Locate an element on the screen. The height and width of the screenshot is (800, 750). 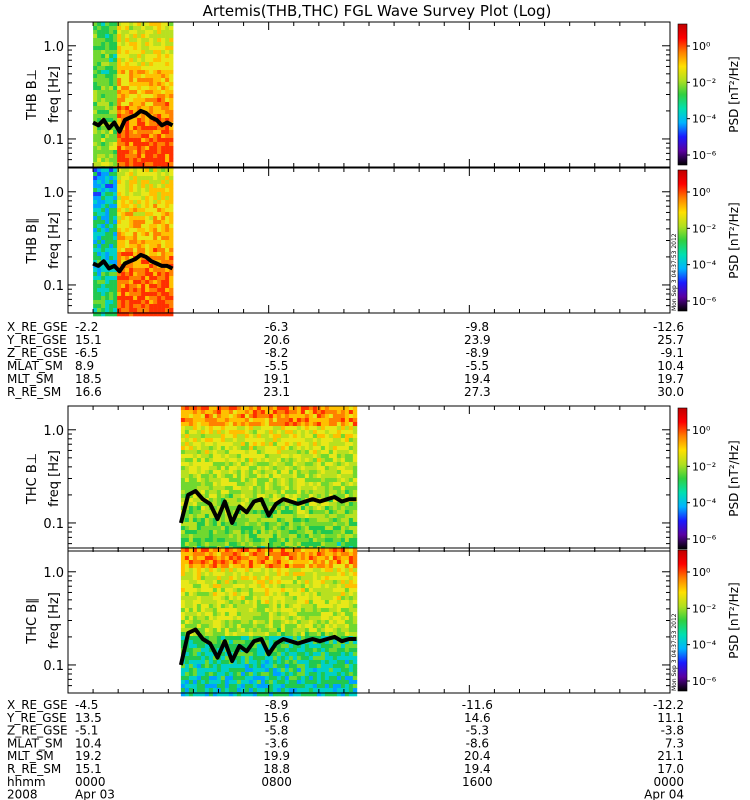
y-axis-probe-label: THB B⊥ is located at coordinates (32, 95).